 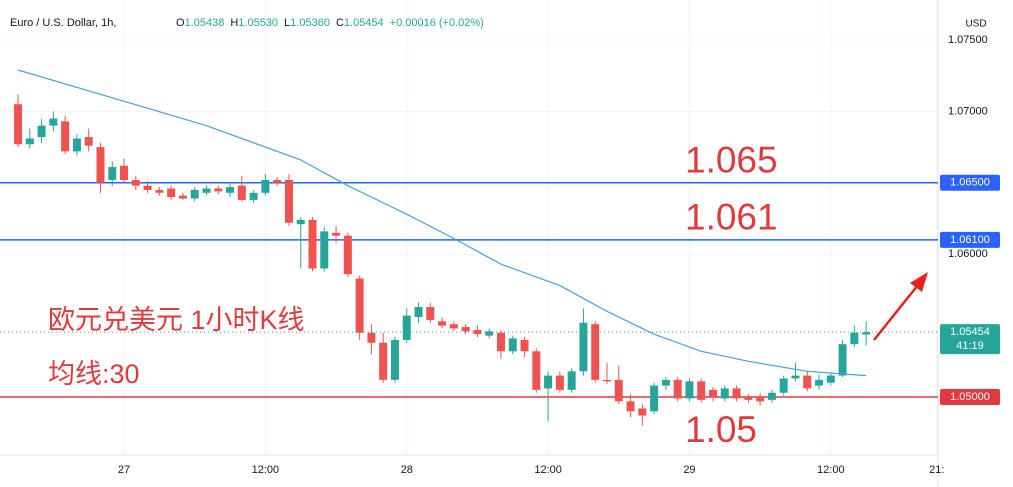 I want to click on annotation: 1.065, so click(x=731, y=160).